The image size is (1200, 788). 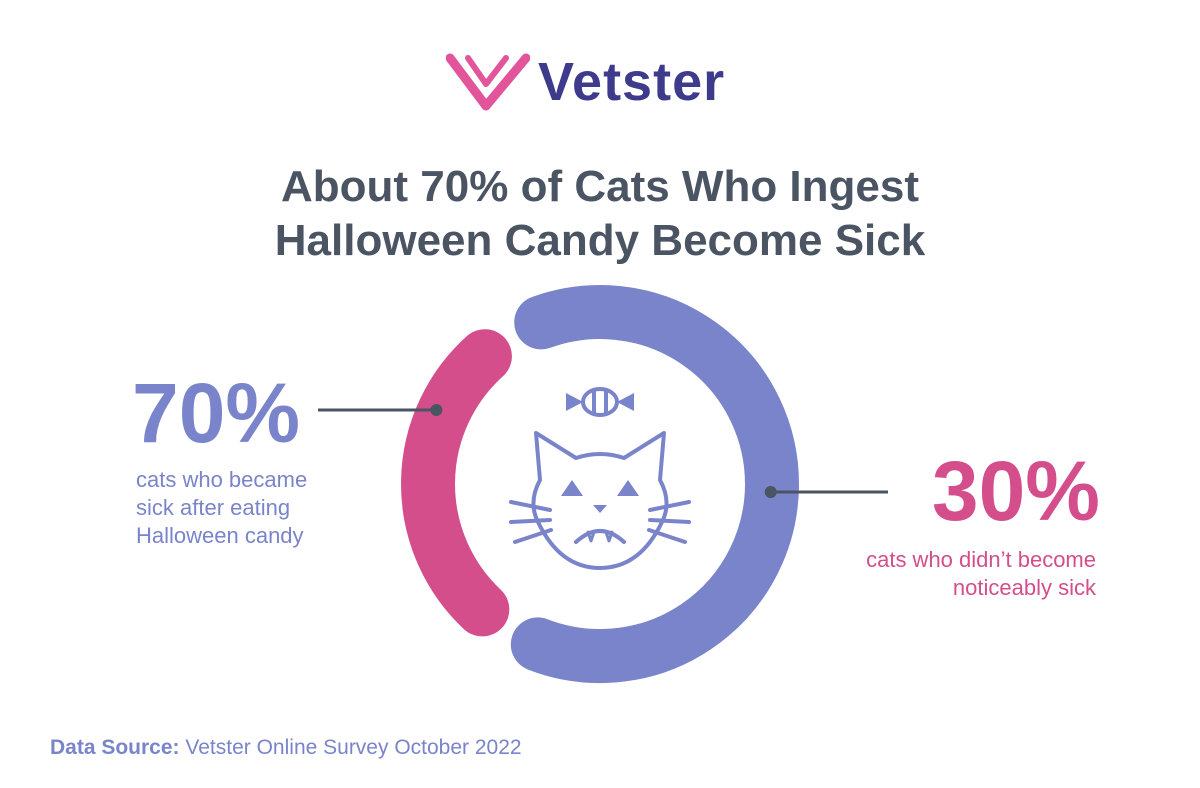 What do you see at coordinates (600, 240) in the screenshot?
I see `title-line-2: Halloween Candy Become Sick` at bounding box center [600, 240].